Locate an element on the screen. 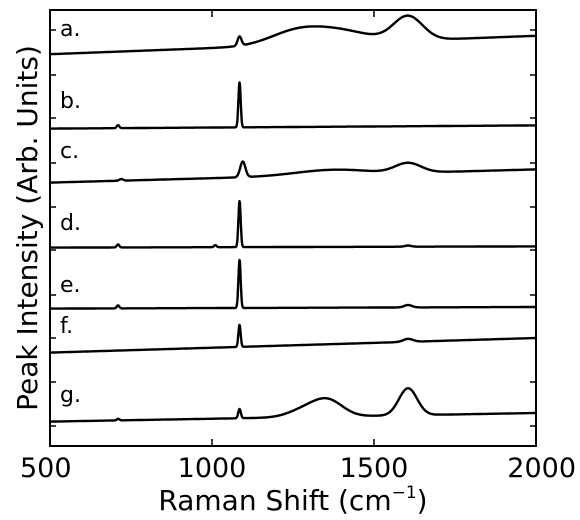  trace-label-b: b. is located at coordinates (70, 101).